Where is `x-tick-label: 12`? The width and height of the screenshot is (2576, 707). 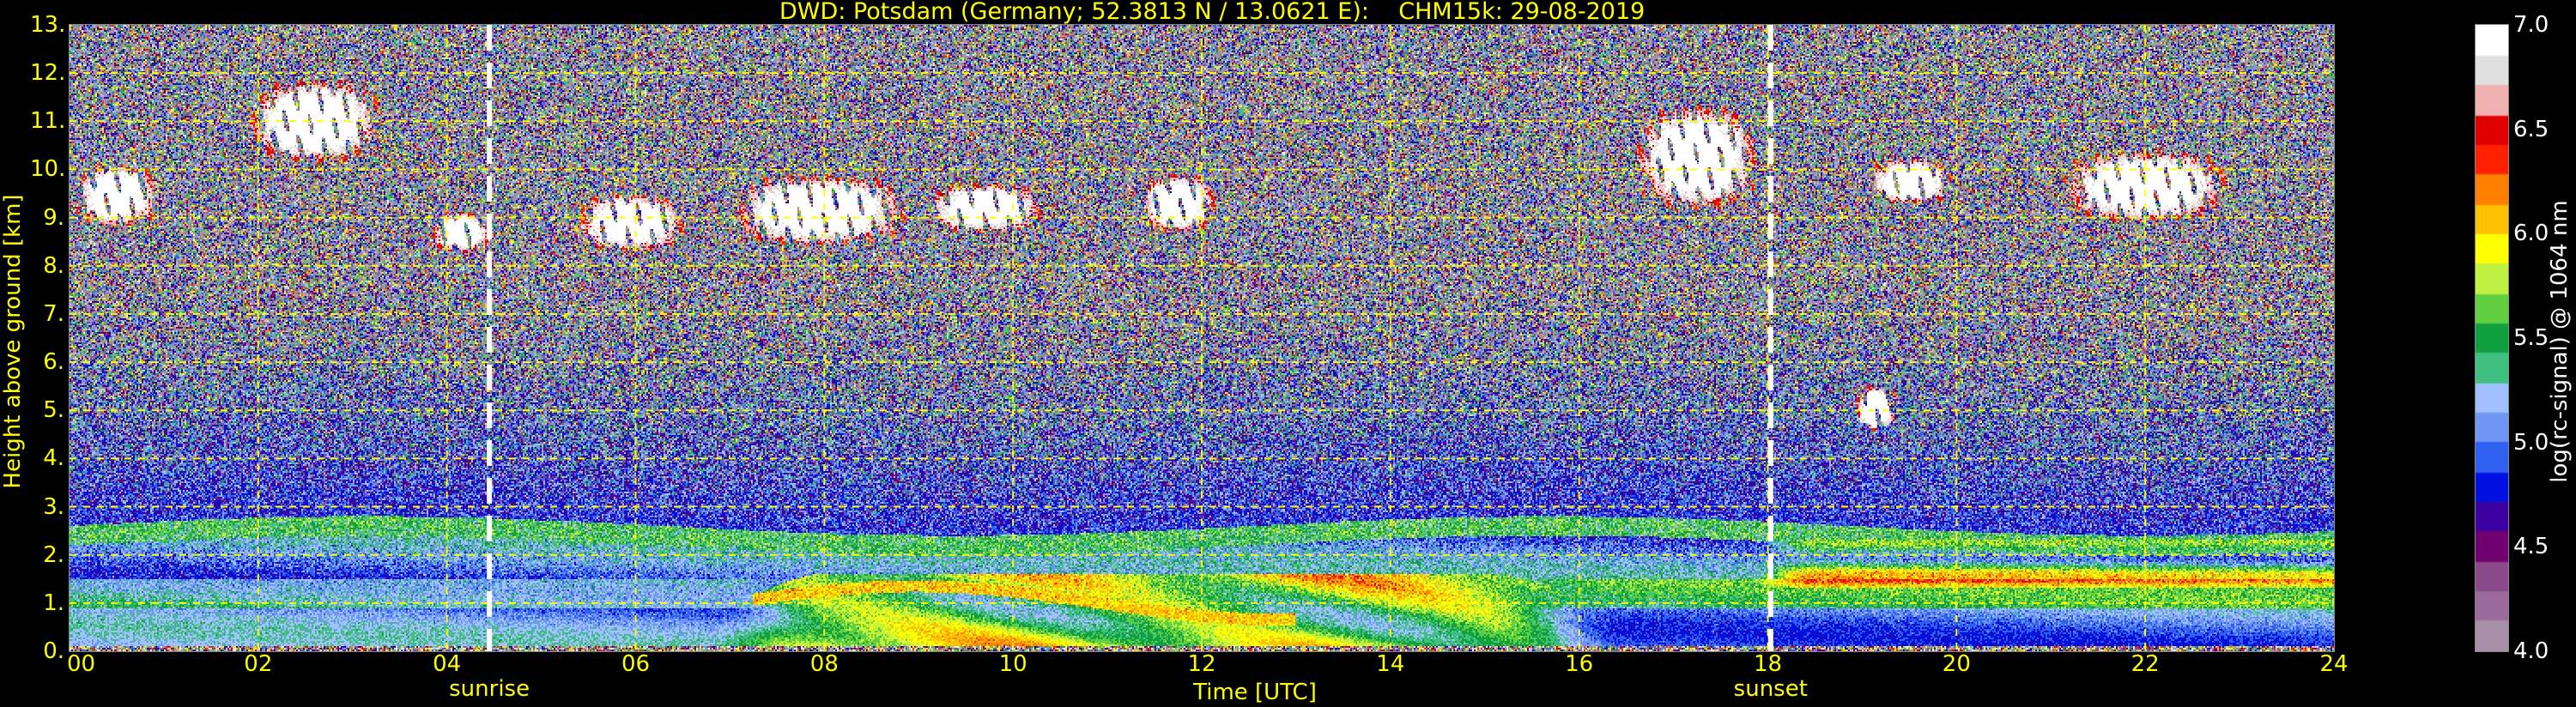 x-tick-label: 12 is located at coordinates (1201, 664).